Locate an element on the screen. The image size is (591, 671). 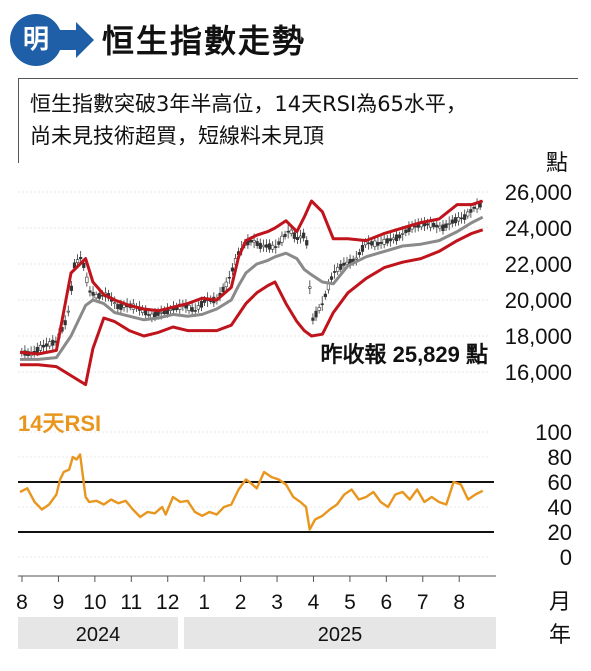
rsi-tick-label-5: 0 is located at coordinates (566, 557).